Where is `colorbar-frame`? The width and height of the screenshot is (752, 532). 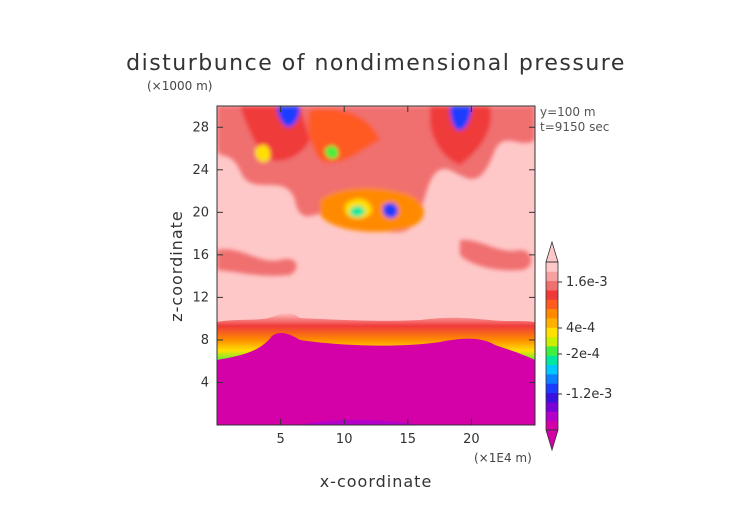
colorbar-frame is located at coordinates (552, 346).